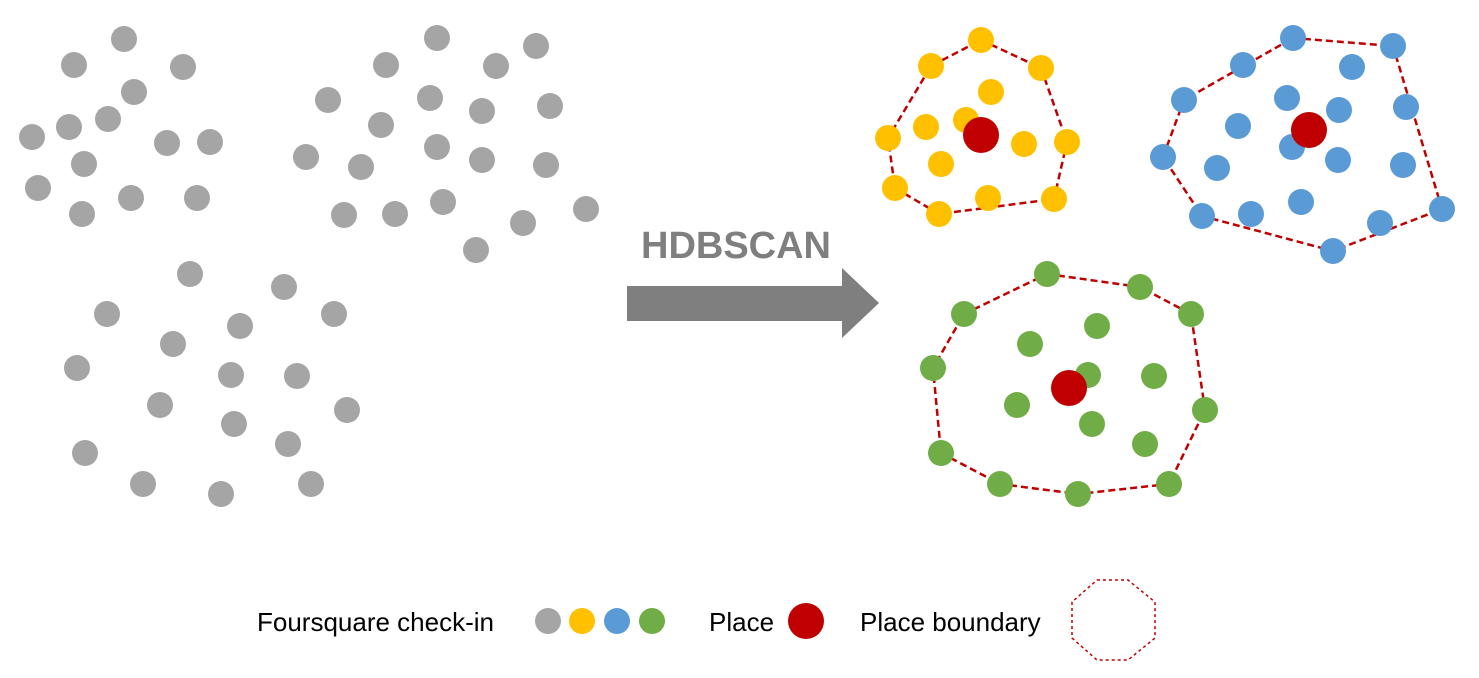 This screenshot has height=678, width=1479. What do you see at coordinates (375, 622) in the screenshot?
I see `legend-checkin-label: Foursquare check-in` at bounding box center [375, 622].